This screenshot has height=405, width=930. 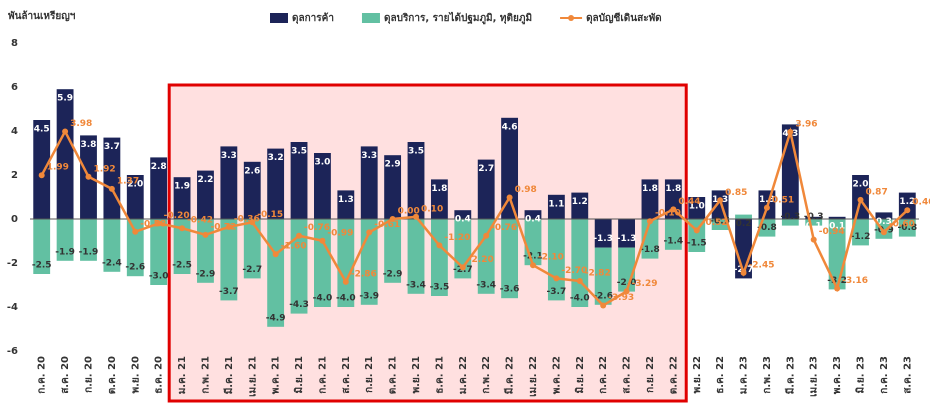 I want to click on bar-value-label: 1.9, so click(x=182, y=187).